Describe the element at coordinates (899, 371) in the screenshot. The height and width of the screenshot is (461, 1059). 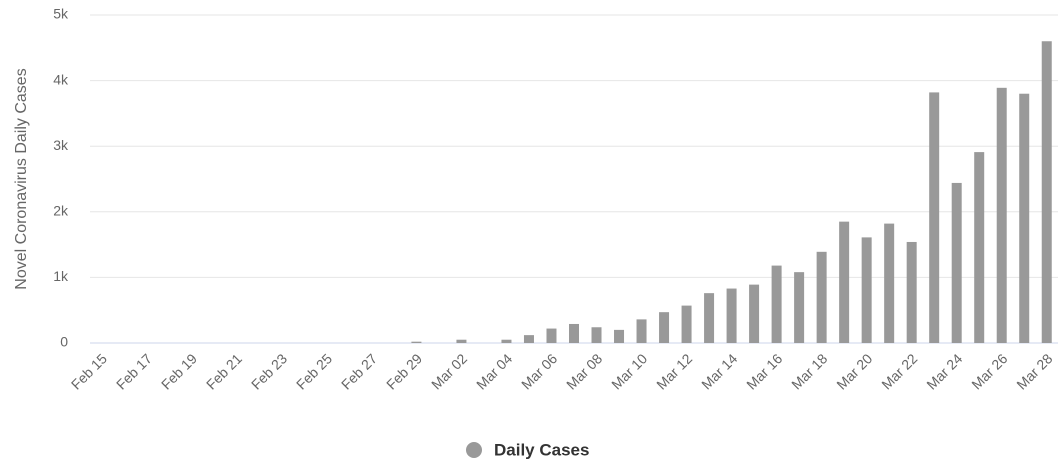
I see `x-tick-label: Mar 22` at that location.